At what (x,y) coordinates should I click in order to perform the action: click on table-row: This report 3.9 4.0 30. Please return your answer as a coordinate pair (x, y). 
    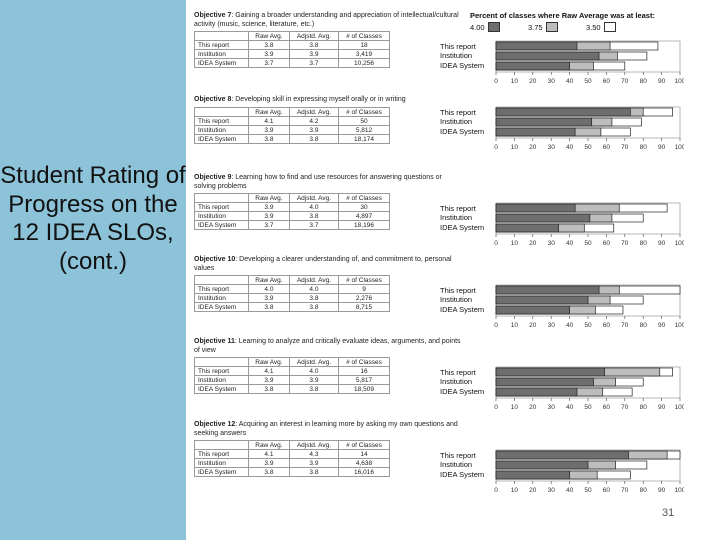
    Looking at the image, I should click on (292, 207).